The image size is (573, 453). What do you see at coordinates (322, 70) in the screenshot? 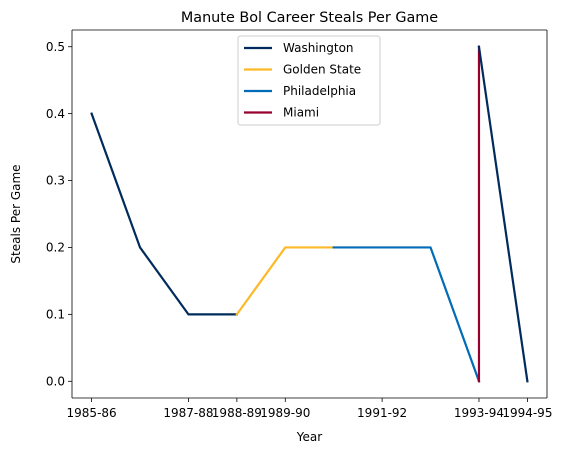
I see `legend-label-golden-state: Golden State` at bounding box center [322, 70].